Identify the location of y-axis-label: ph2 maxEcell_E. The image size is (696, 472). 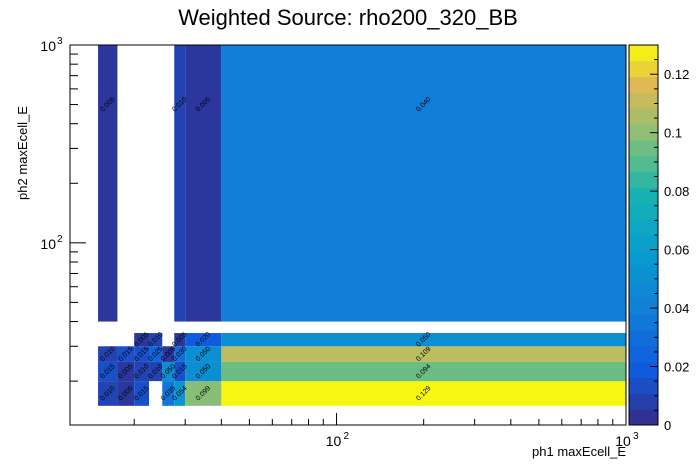
(22, 153).